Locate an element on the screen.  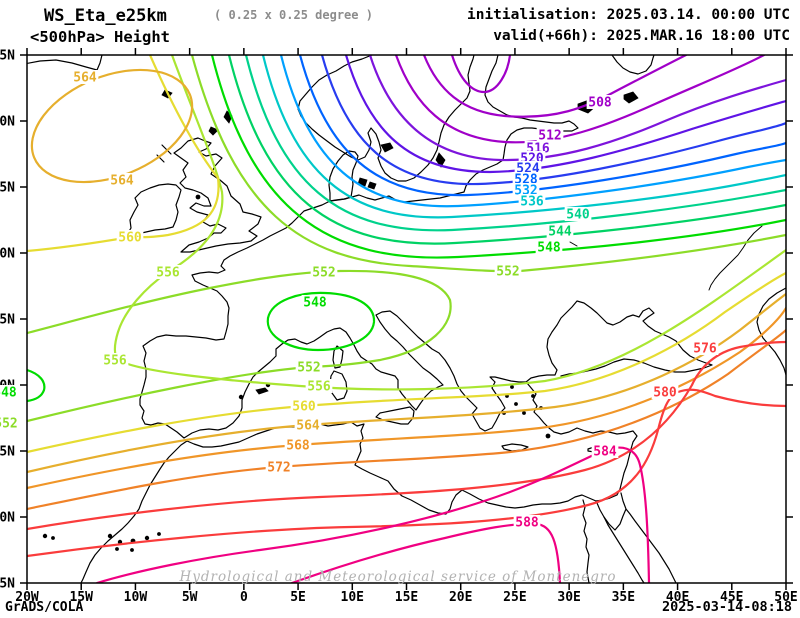
lake-vanern is located at coordinates (387, 147).